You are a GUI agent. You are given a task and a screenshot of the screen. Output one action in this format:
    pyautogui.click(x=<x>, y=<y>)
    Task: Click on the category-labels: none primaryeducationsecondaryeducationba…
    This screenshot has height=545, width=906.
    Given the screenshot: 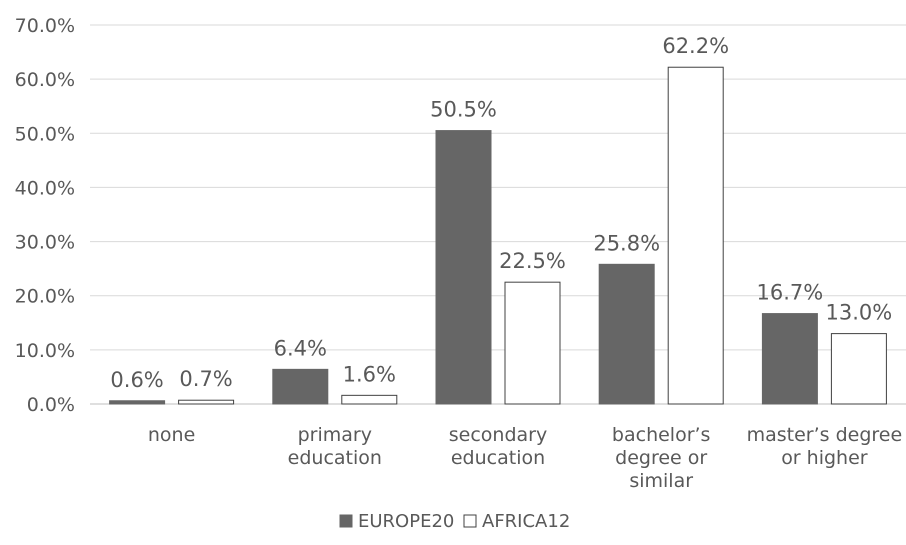 What is the action you would take?
    pyautogui.click(x=525, y=458)
    